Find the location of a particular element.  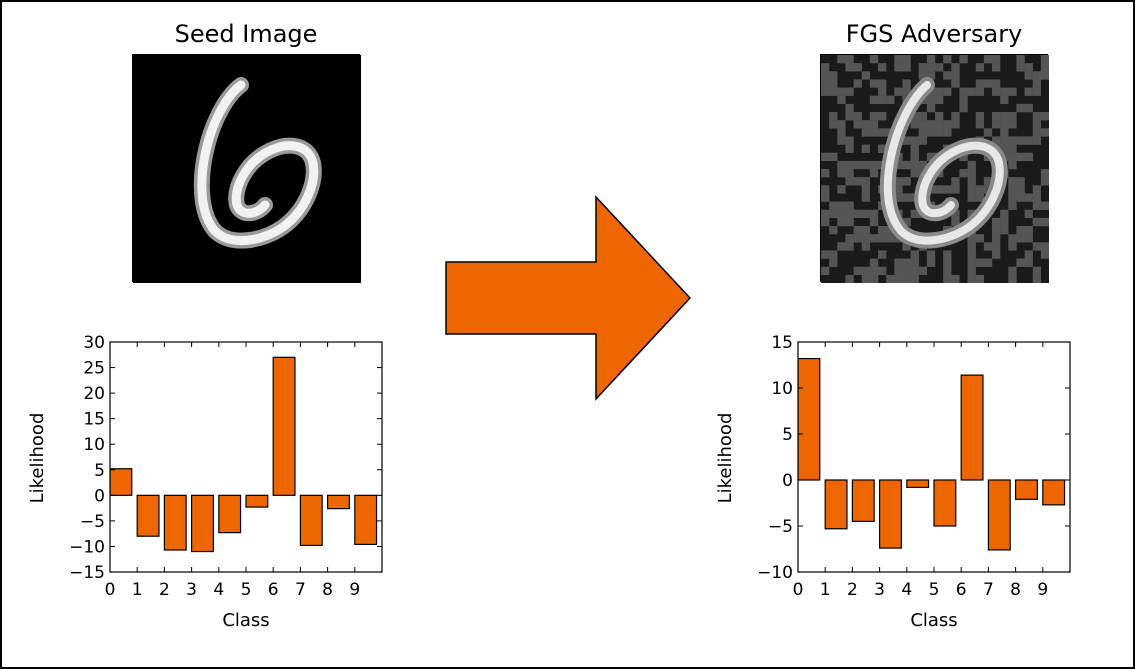

adversary-chart-xtick-label: 9 is located at coordinates (1042, 590).